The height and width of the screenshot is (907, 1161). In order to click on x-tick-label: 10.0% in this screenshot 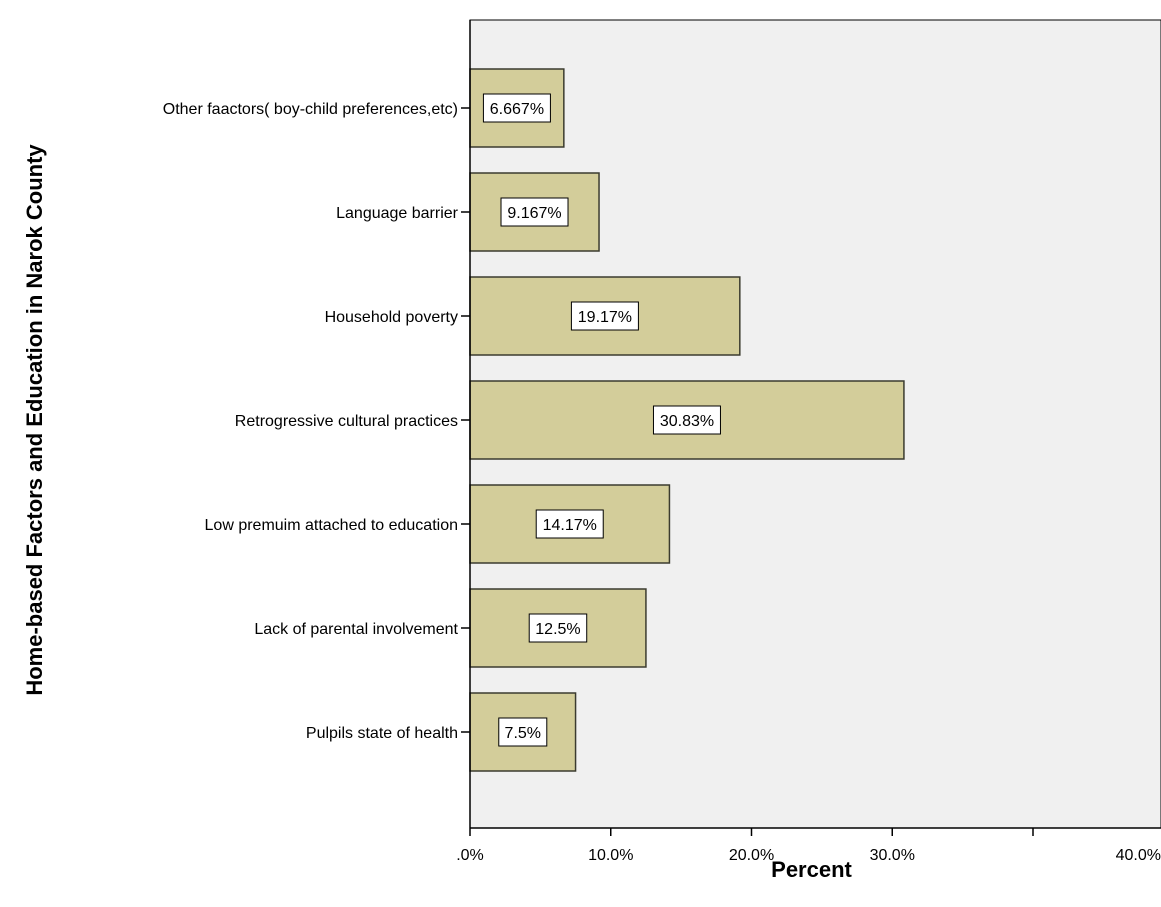, I will do `click(610, 855)`.